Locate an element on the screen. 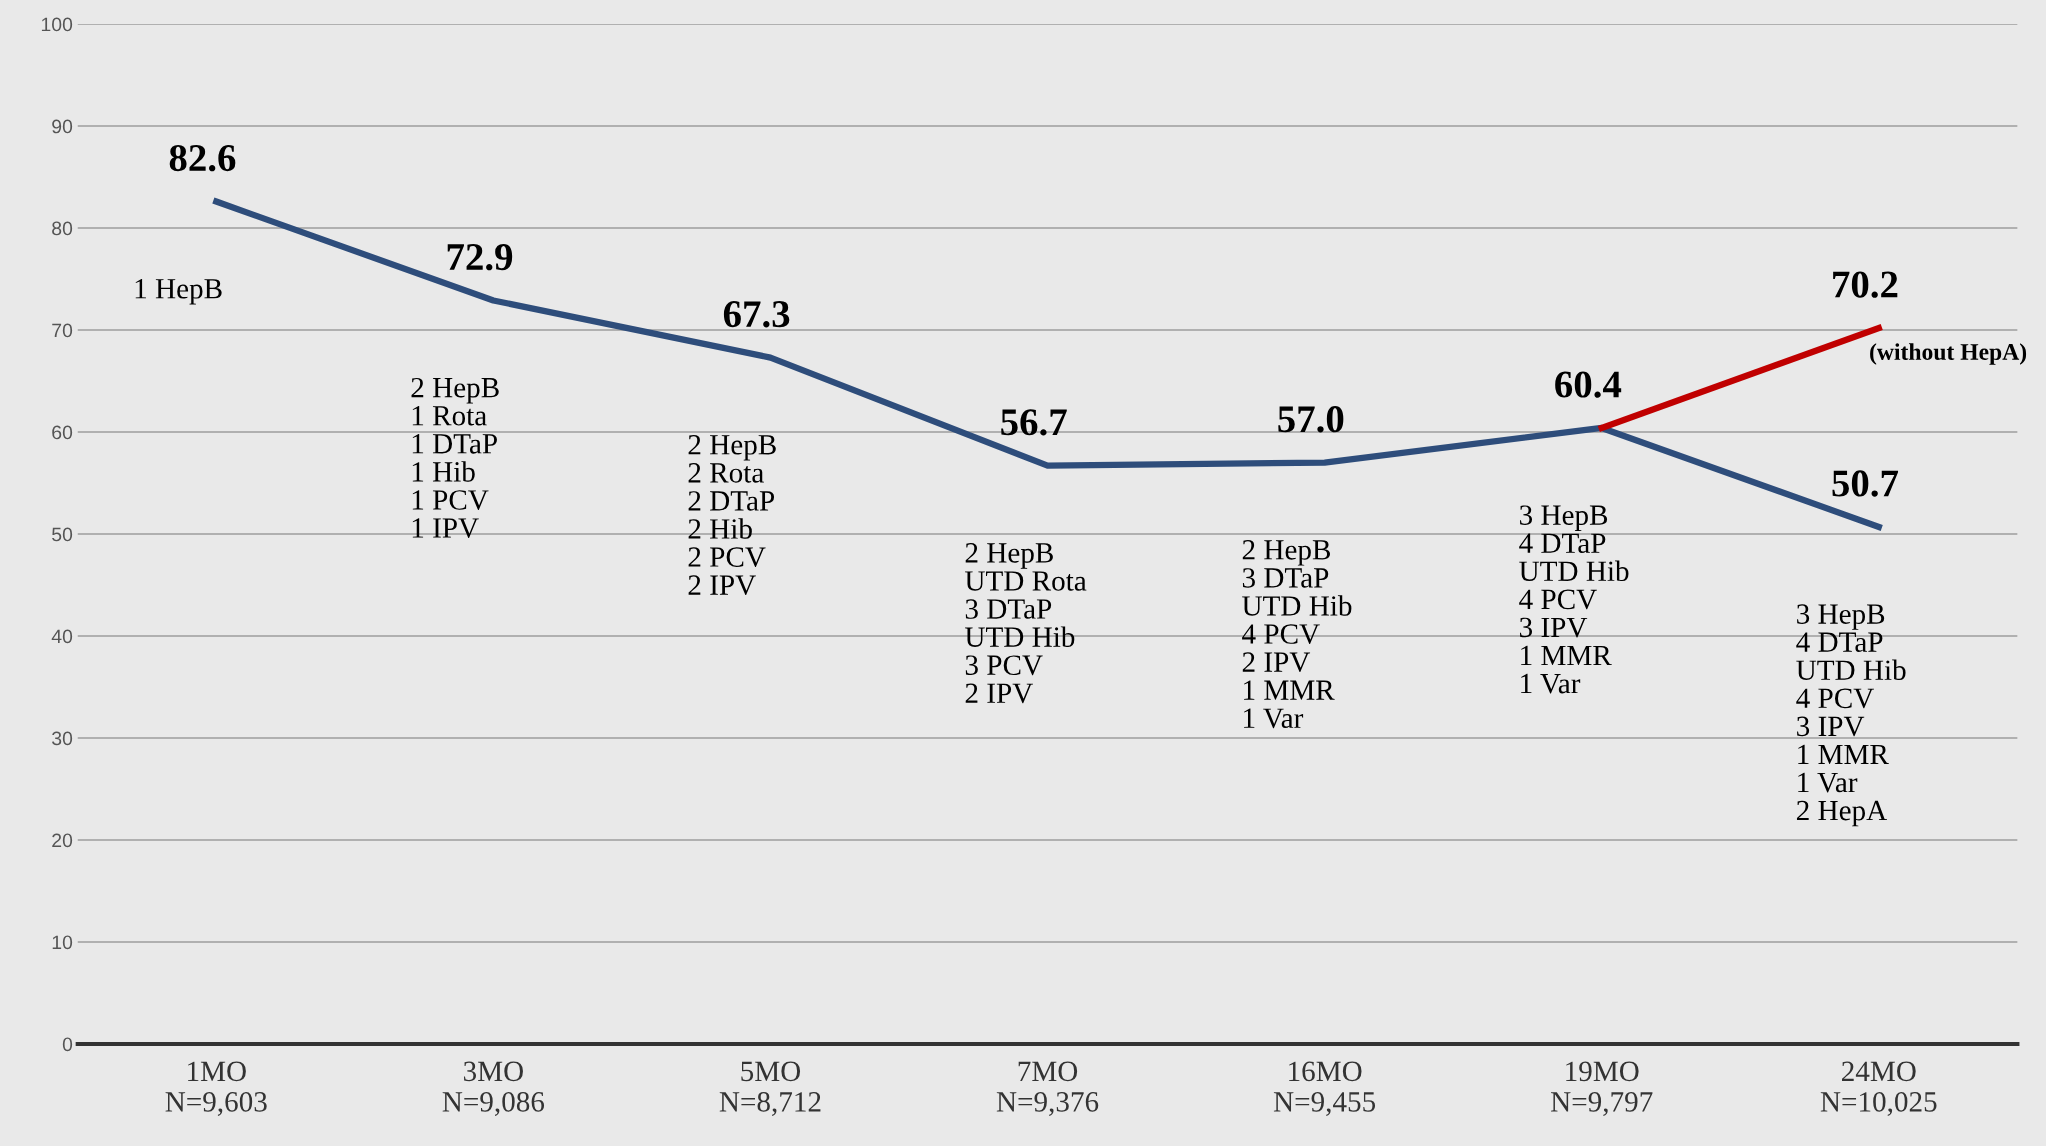 This screenshot has width=2046, height=1146. x-tick-label: 24MO N=10,025 is located at coordinates (1878, 1088).